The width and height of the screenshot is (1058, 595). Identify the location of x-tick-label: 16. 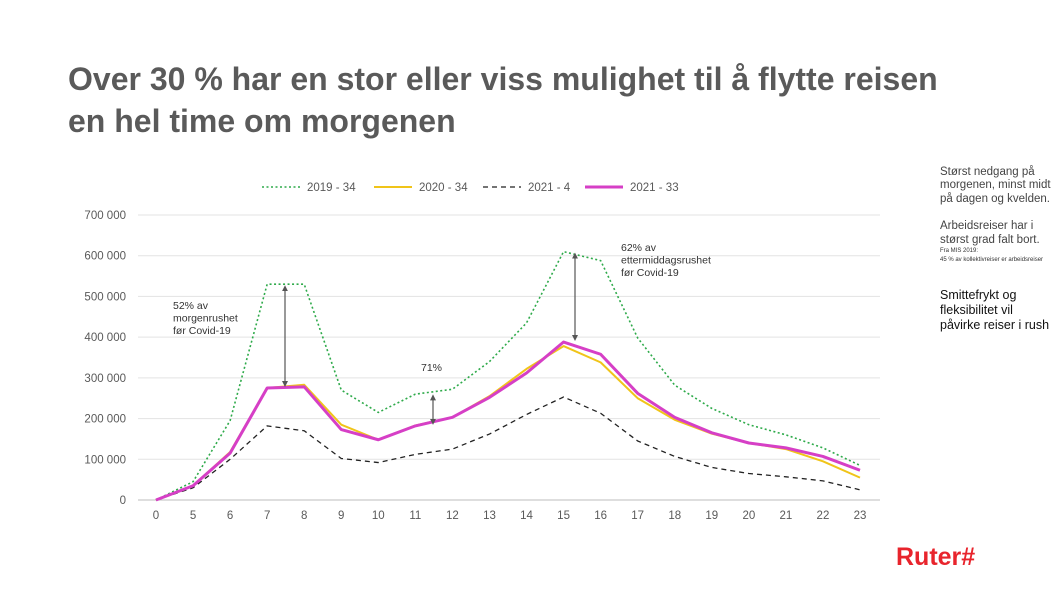
(600, 516).